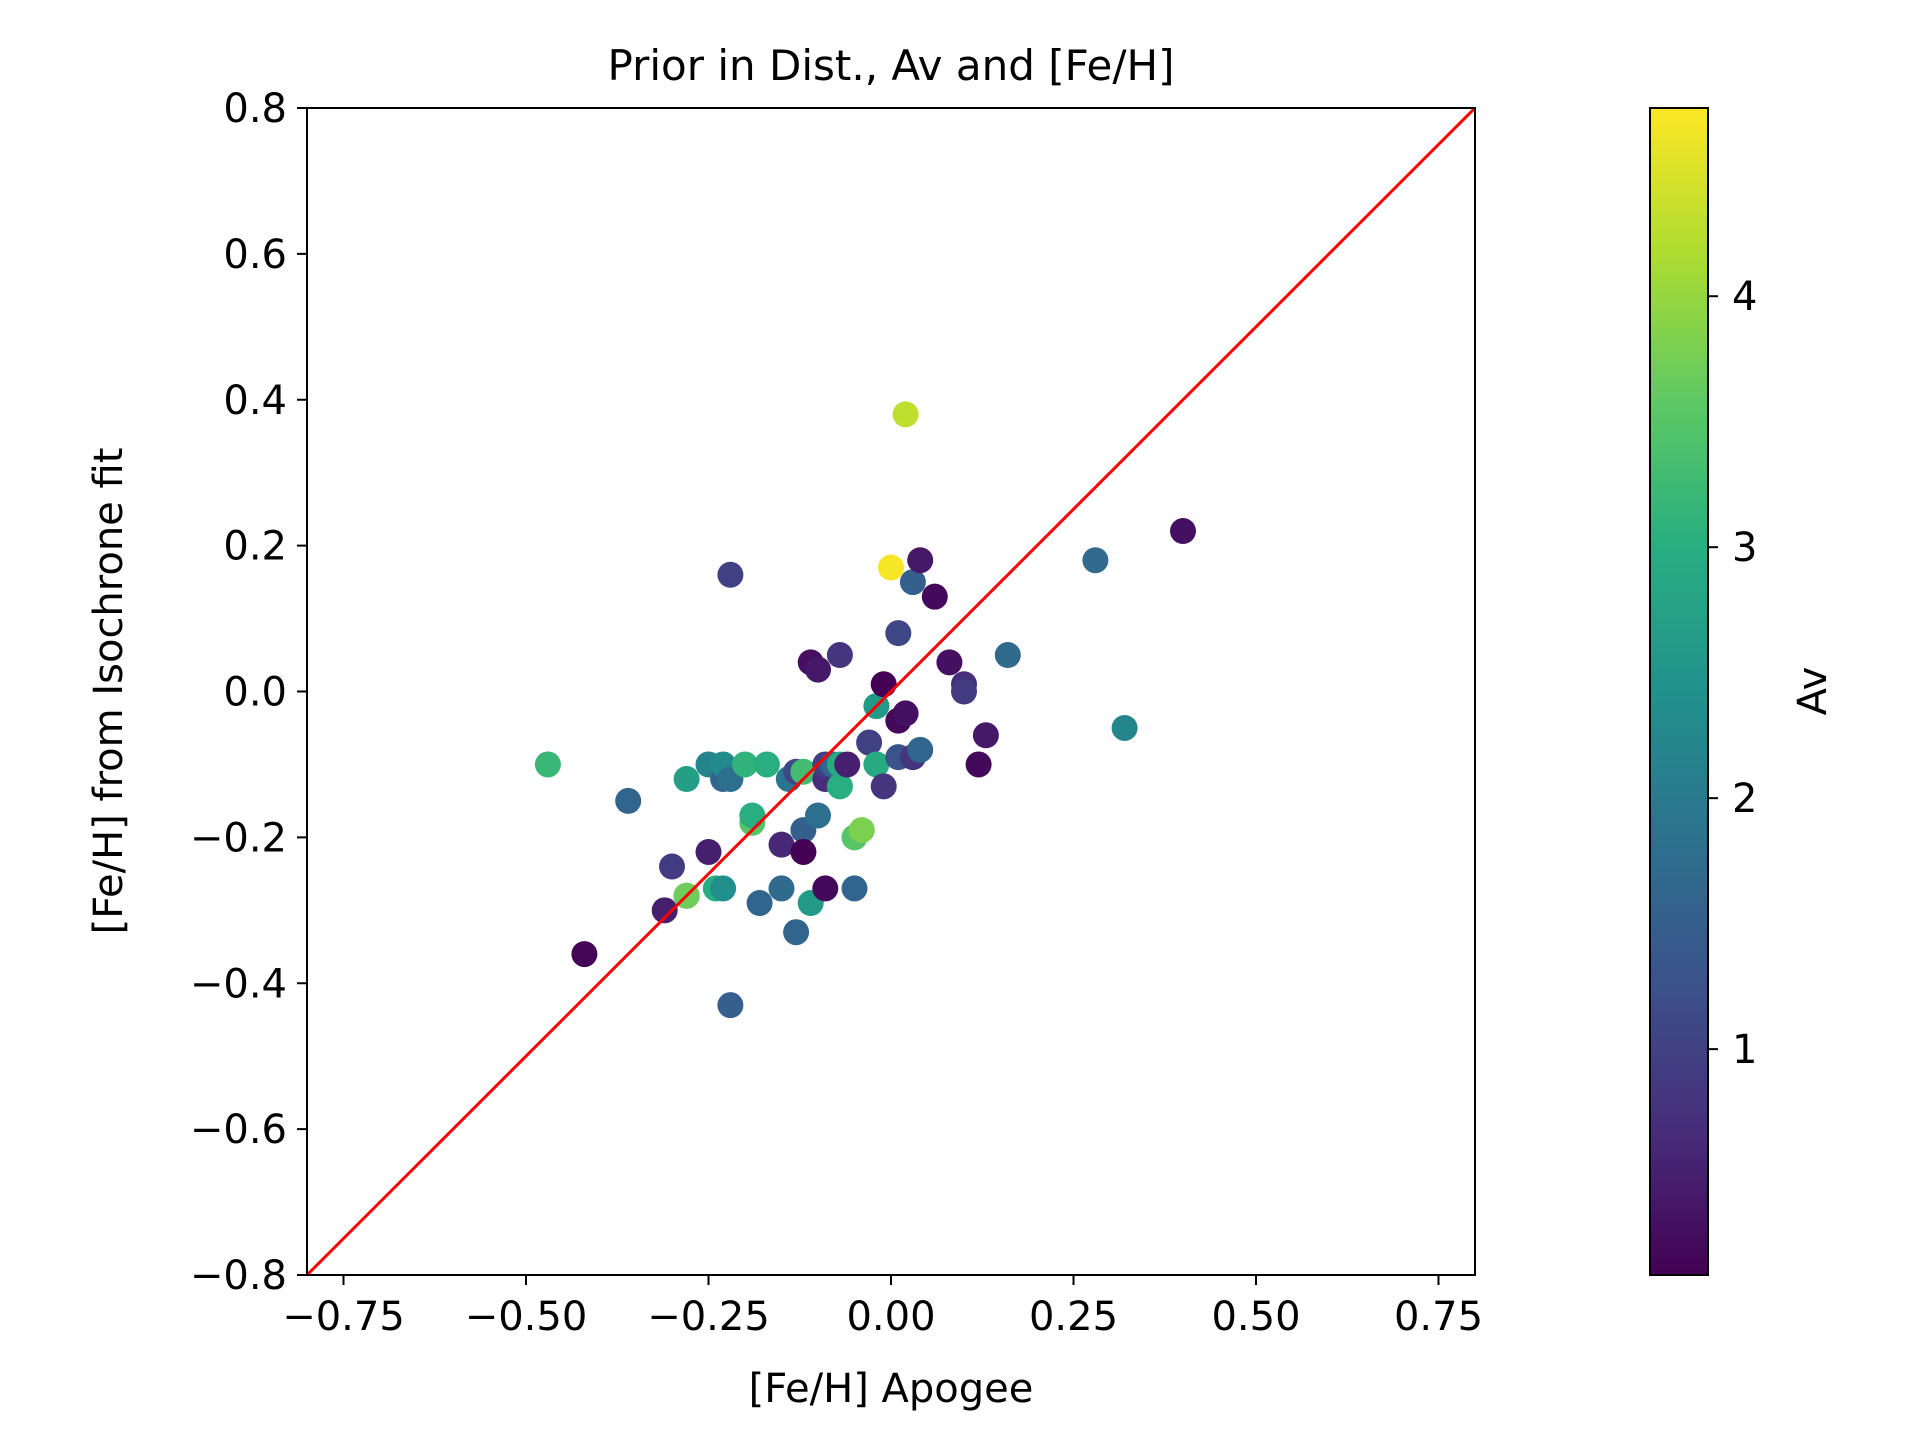 The image size is (1920, 1440). What do you see at coordinates (1744, 297) in the screenshot?
I see `colorbar-tick-label: 4` at bounding box center [1744, 297].